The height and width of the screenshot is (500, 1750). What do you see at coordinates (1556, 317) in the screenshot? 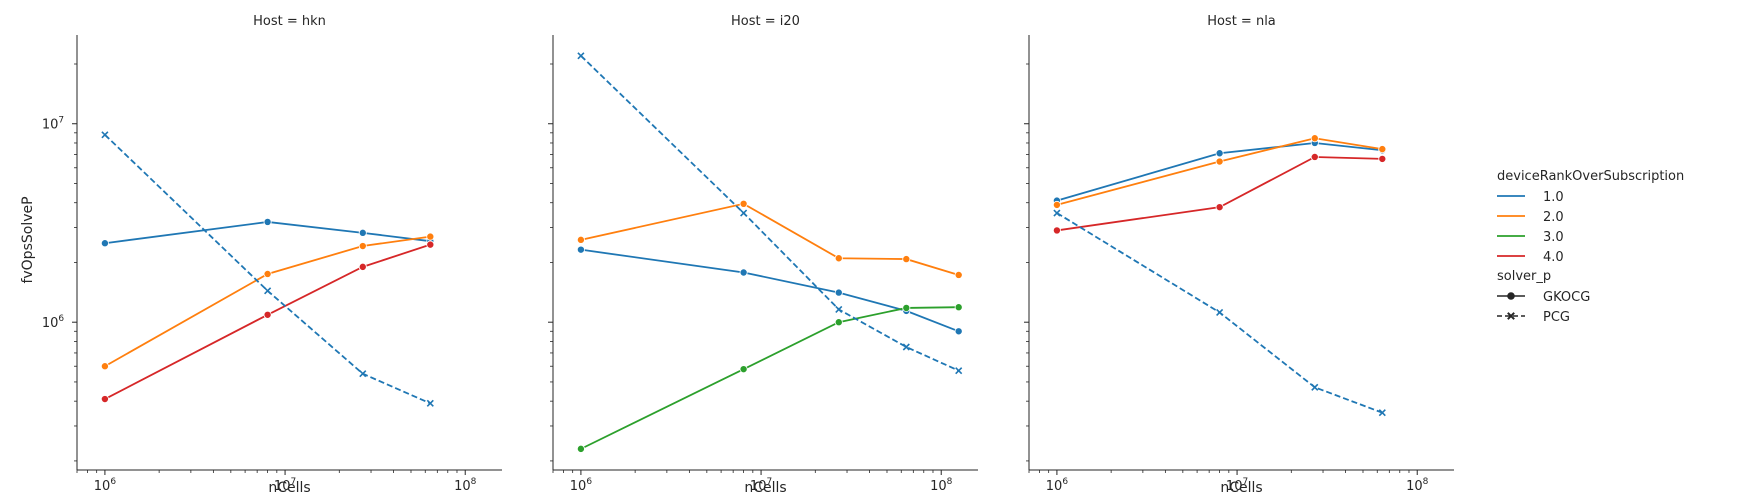
I see `legend-entry-label: PCG` at bounding box center [1556, 317].